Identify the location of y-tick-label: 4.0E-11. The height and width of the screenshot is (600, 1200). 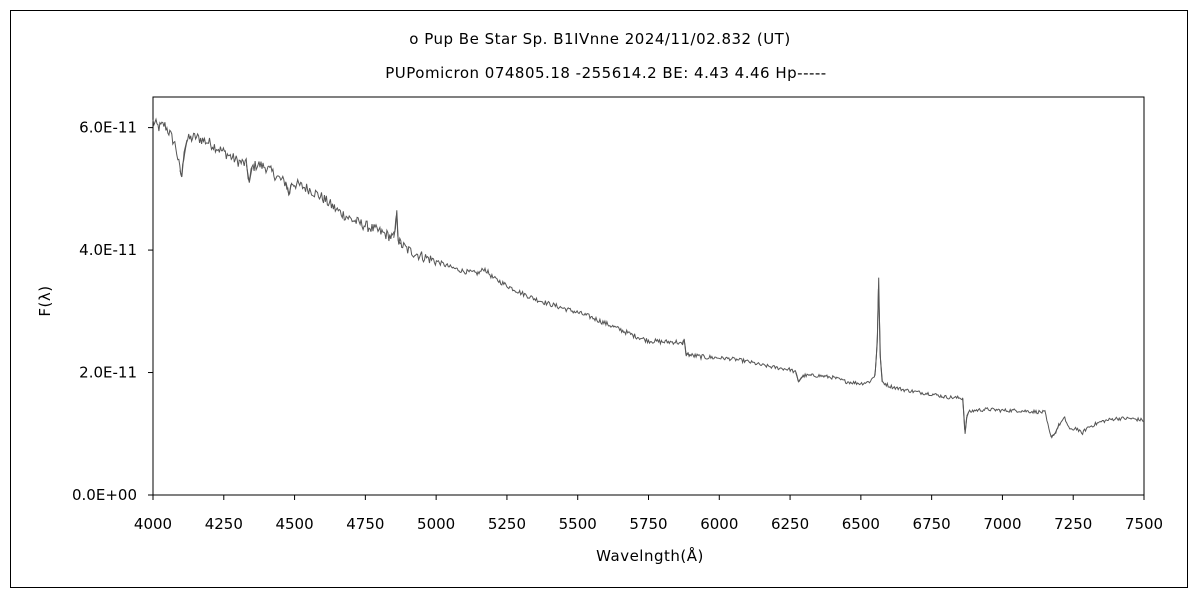
(108, 250).